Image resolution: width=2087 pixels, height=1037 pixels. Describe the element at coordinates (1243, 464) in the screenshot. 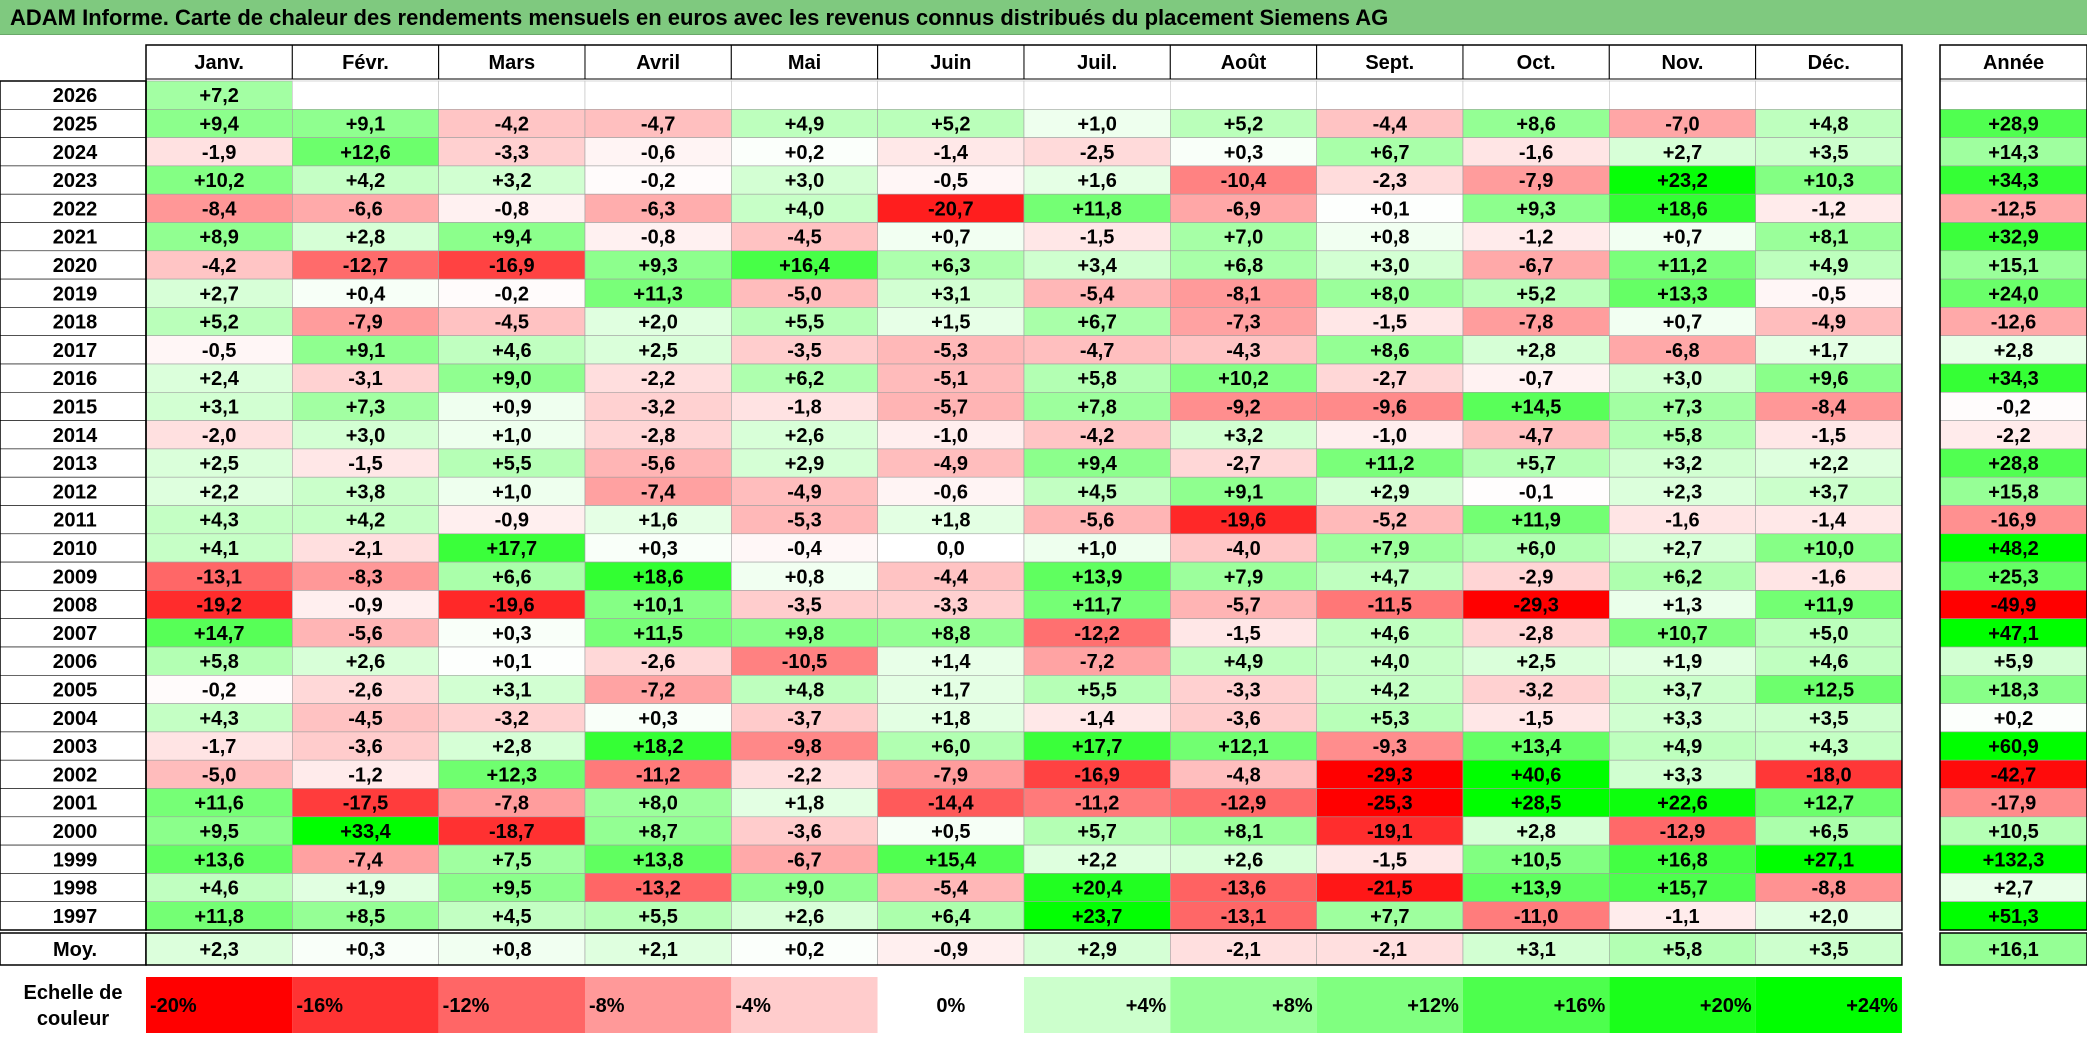

I see `heatmap-cell-label: -2,7` at that location.